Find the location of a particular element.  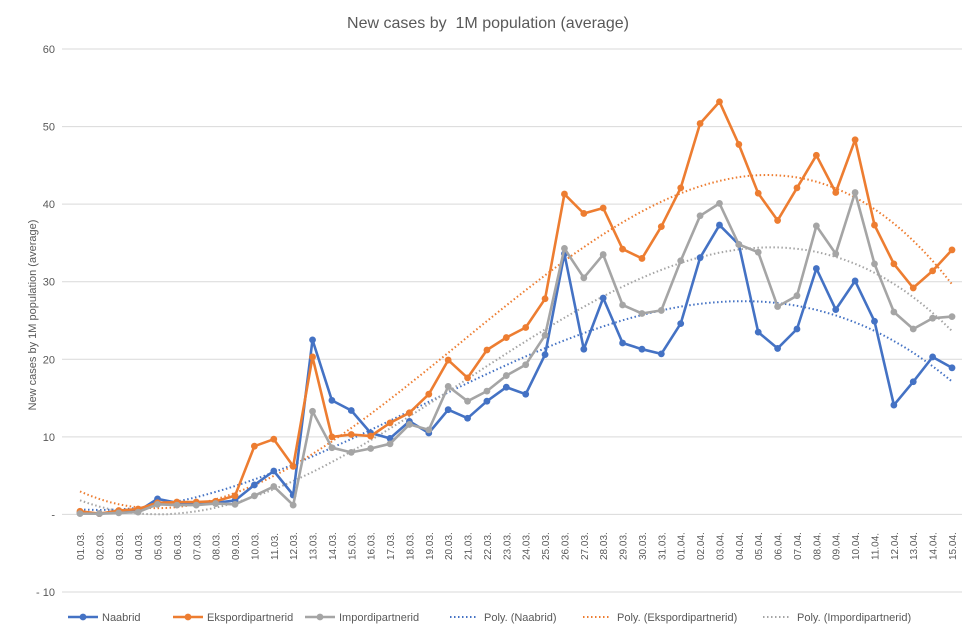

x-tick-label: 06.03. is located at coordinates (178, 546).